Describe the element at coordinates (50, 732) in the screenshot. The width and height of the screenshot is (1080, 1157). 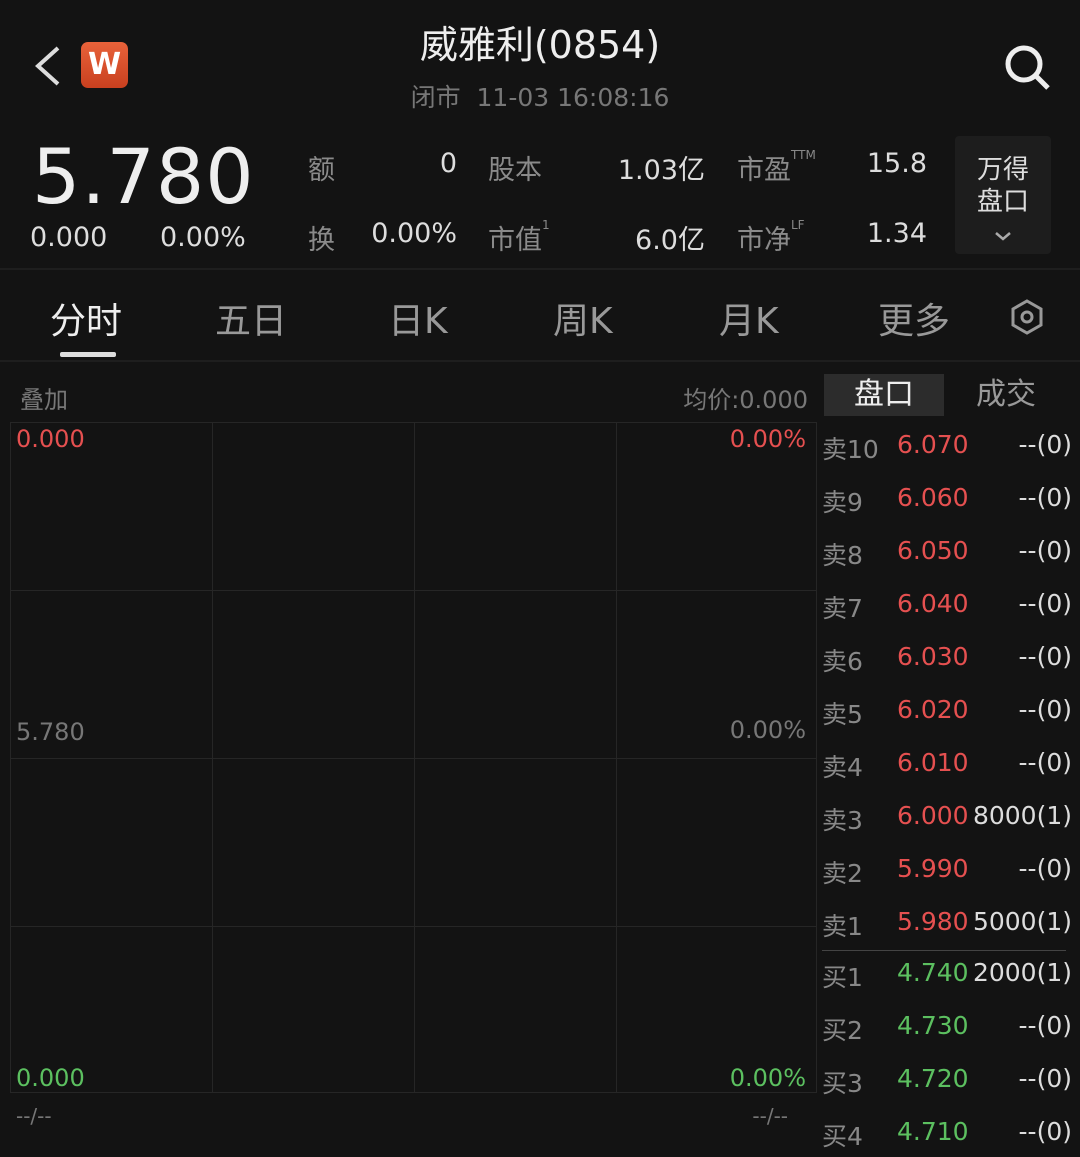
I see `price-axis-mid: 5.780` at that location.